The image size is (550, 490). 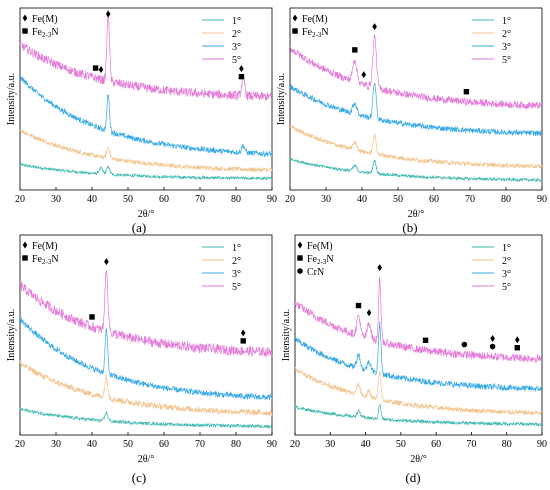 I want to click on subplot-label: (a), so click(x=139, y=227).